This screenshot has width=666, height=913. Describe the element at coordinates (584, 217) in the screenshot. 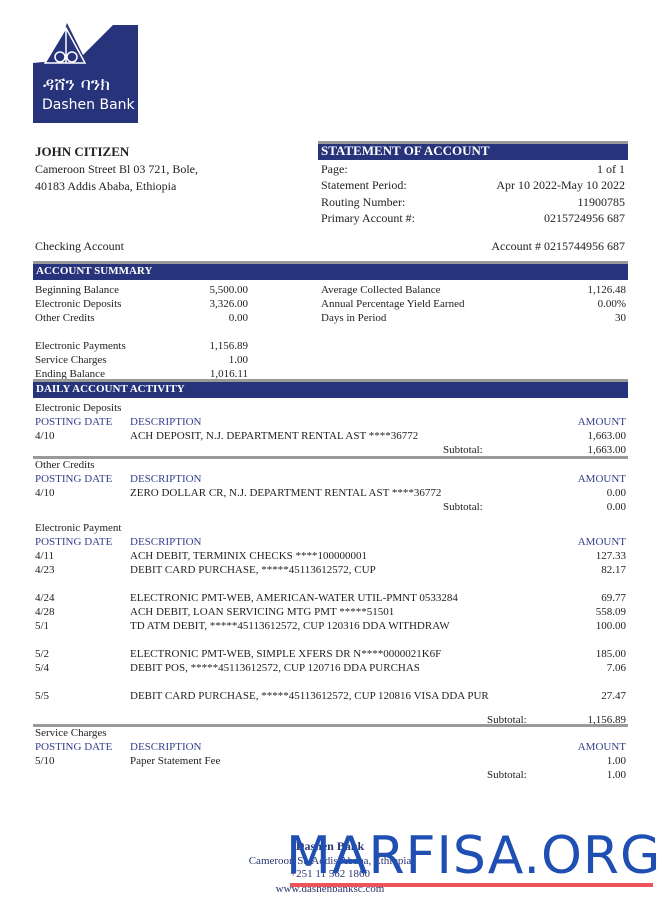

I see `statement-value: 0215724956 687` at that location.